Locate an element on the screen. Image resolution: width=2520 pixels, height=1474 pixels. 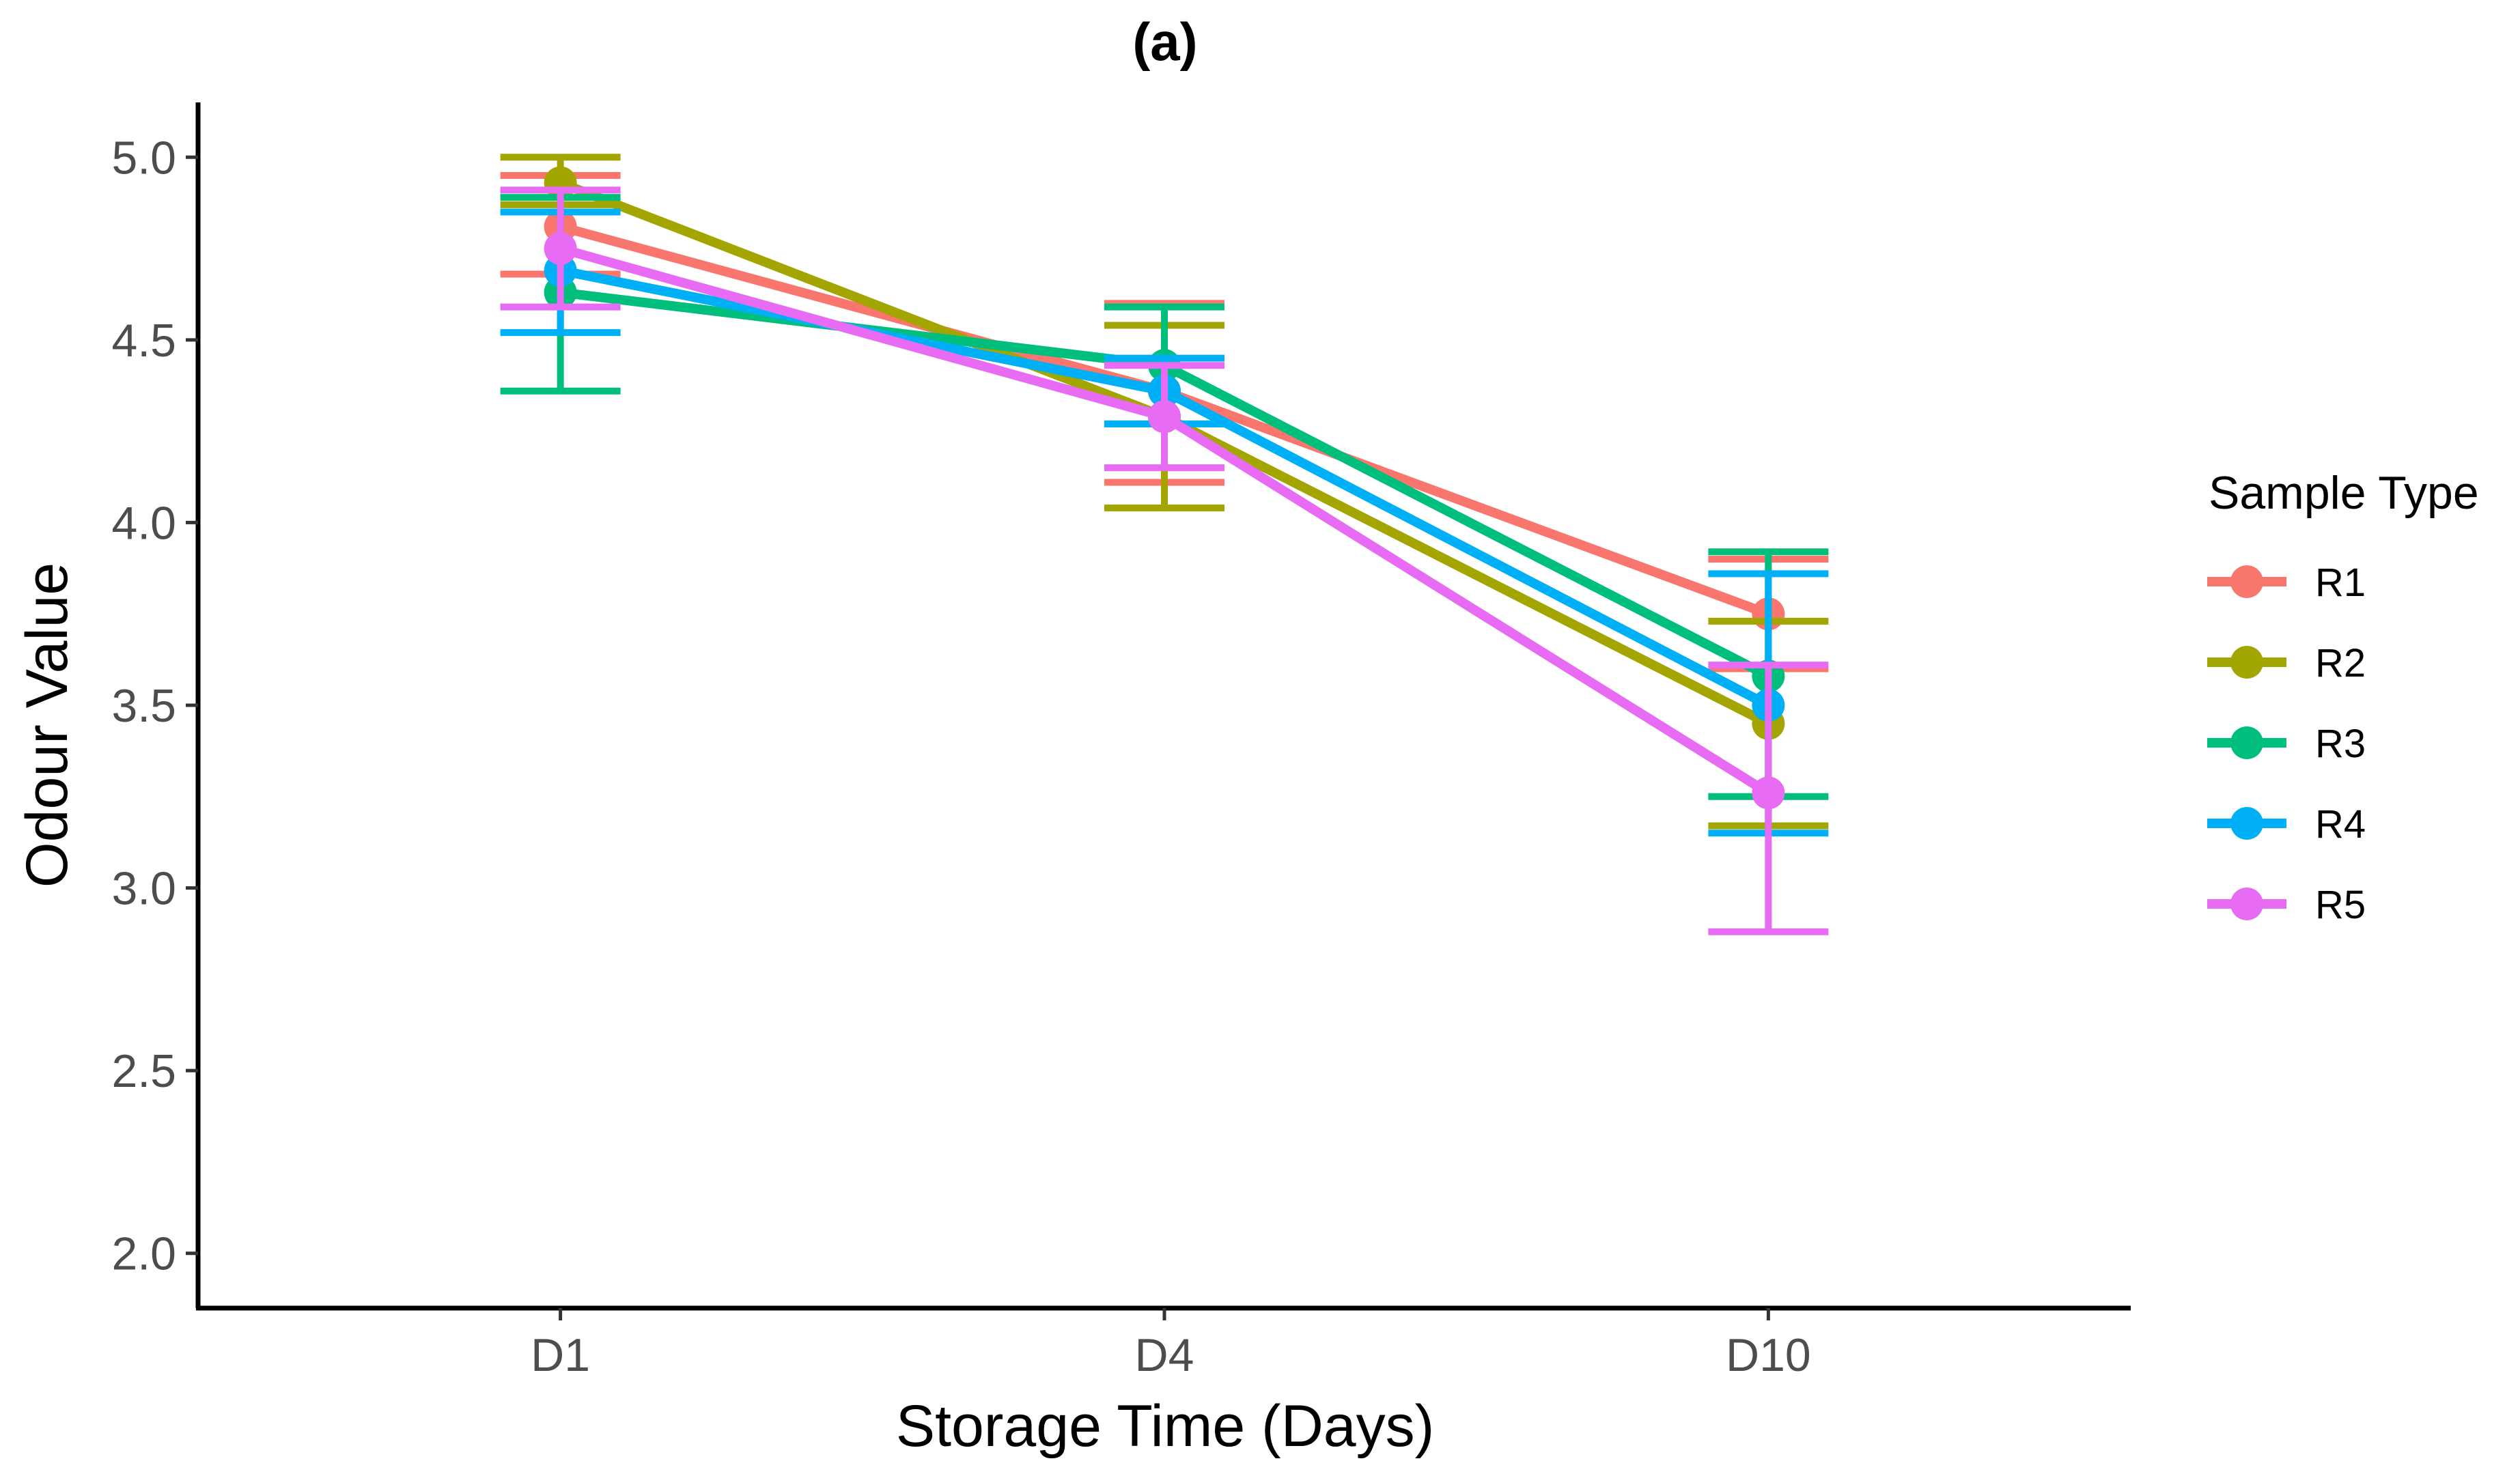
legend-label: R4 is located at coordinates (2340, 824).